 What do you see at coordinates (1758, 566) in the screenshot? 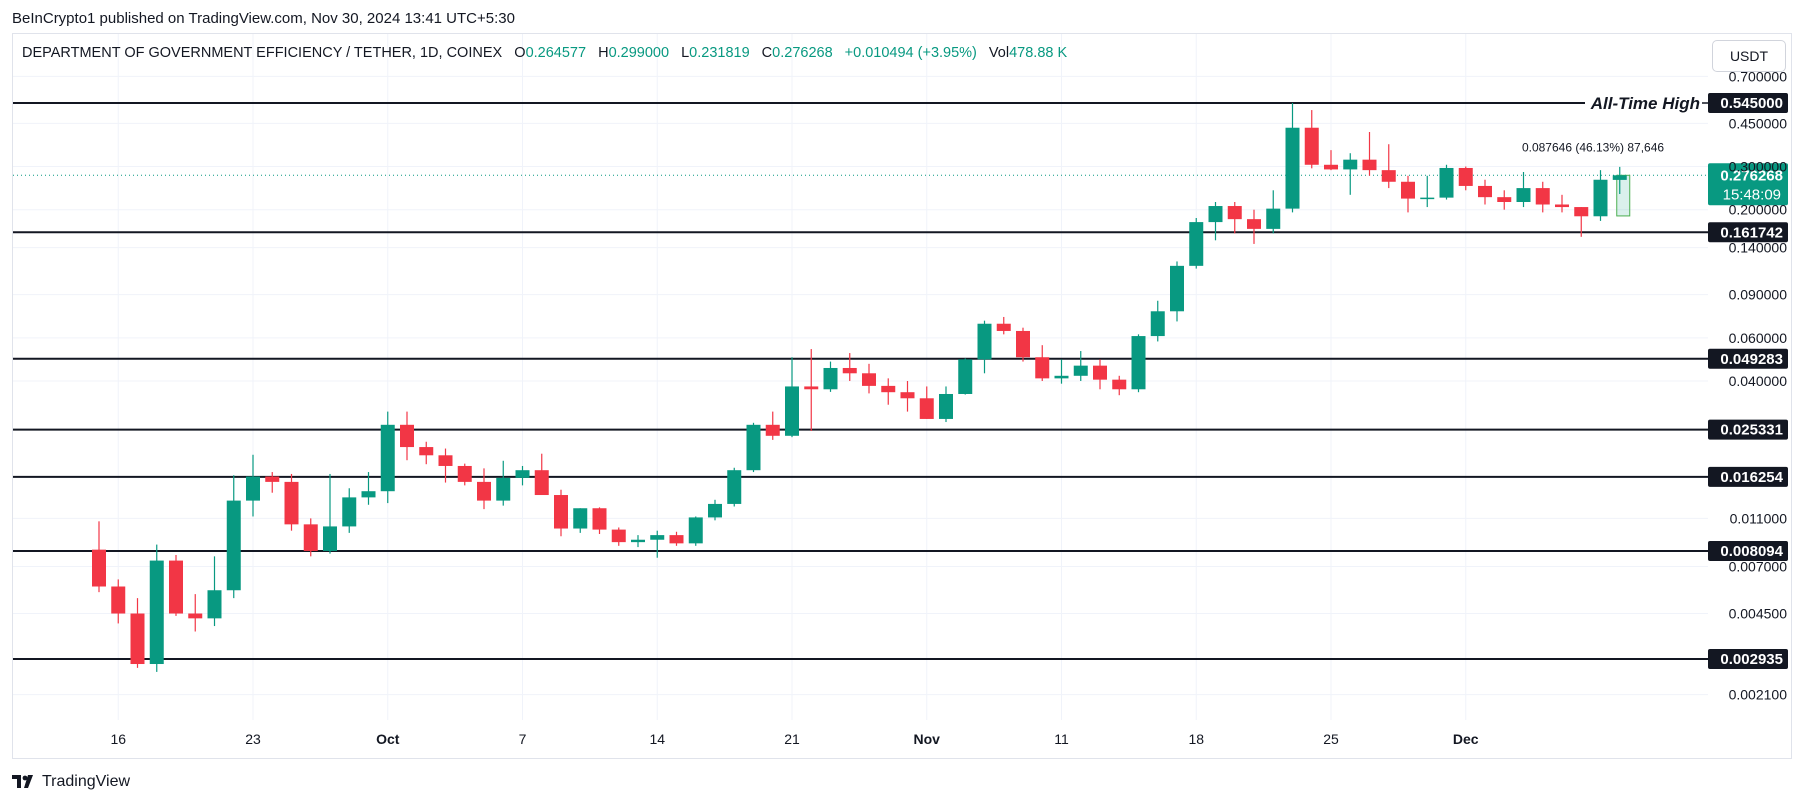
I see `y-tick-label: 0.007000` at bounding box center [1758, 566].